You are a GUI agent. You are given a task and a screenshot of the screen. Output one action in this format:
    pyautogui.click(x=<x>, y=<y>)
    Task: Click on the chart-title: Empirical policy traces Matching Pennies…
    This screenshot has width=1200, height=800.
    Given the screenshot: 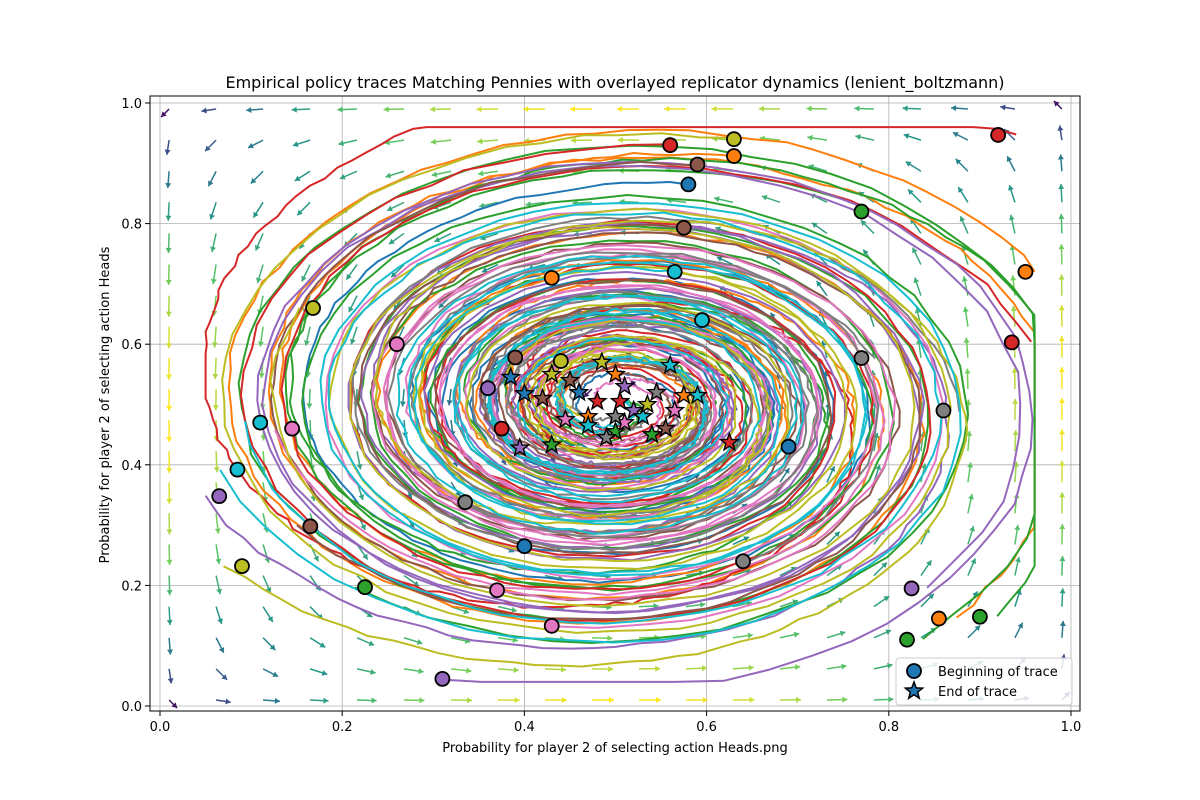 What is the action you would take?
    pyautogui.click(x=614, y=83)
    